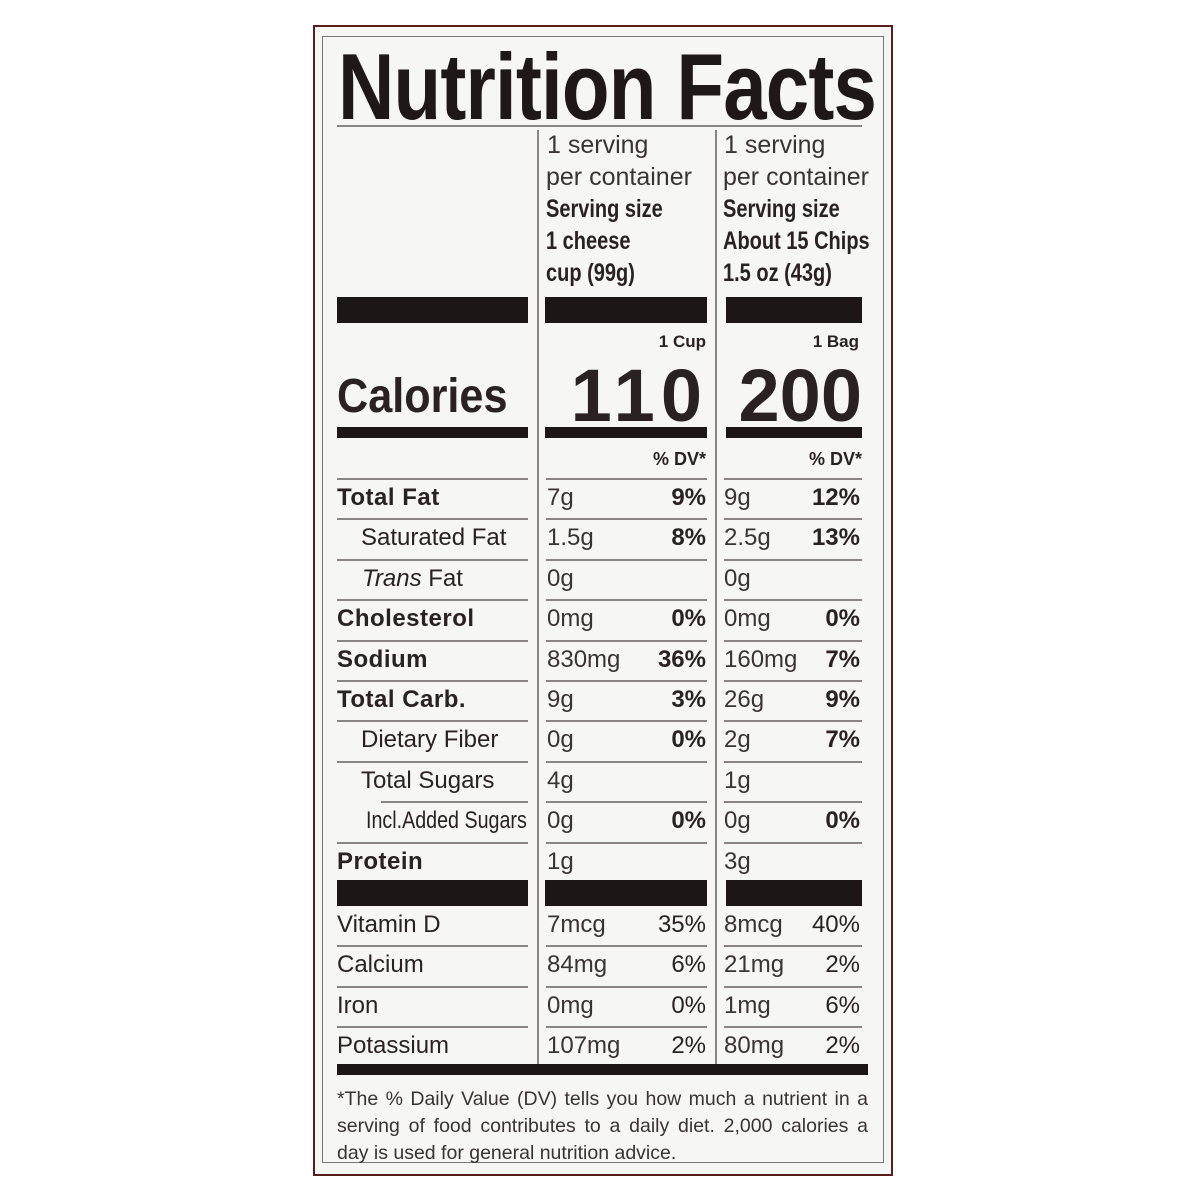  What do you see at coordinates (688, 497) in the screenshot?
I see `col1-dv: 9%` at bounding box center [688, 497].